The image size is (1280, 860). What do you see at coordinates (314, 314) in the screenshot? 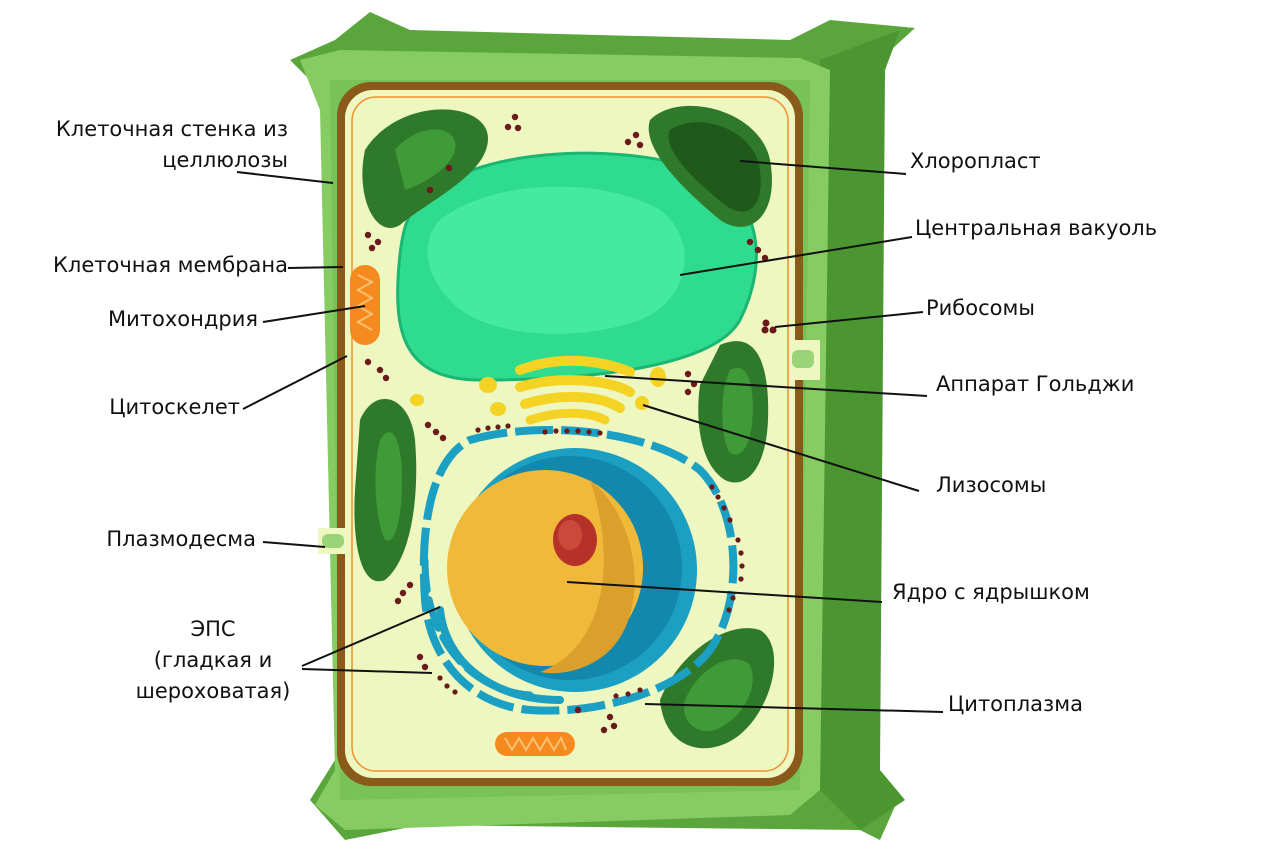
I see `leader-mitochondria` at bounding box center [314, 314].